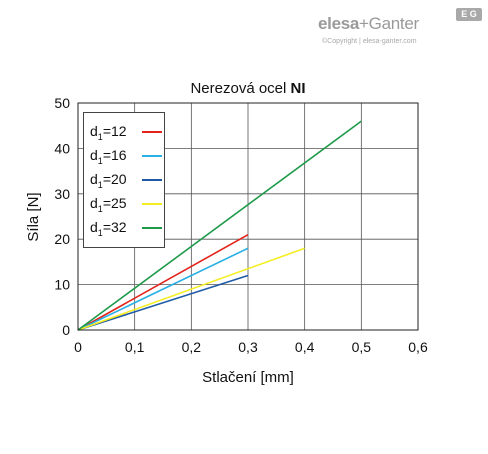 Image resolution: width=488 pixels, height=454 pixels. I want to click on legend-item: d1=20, so click(127, 179).